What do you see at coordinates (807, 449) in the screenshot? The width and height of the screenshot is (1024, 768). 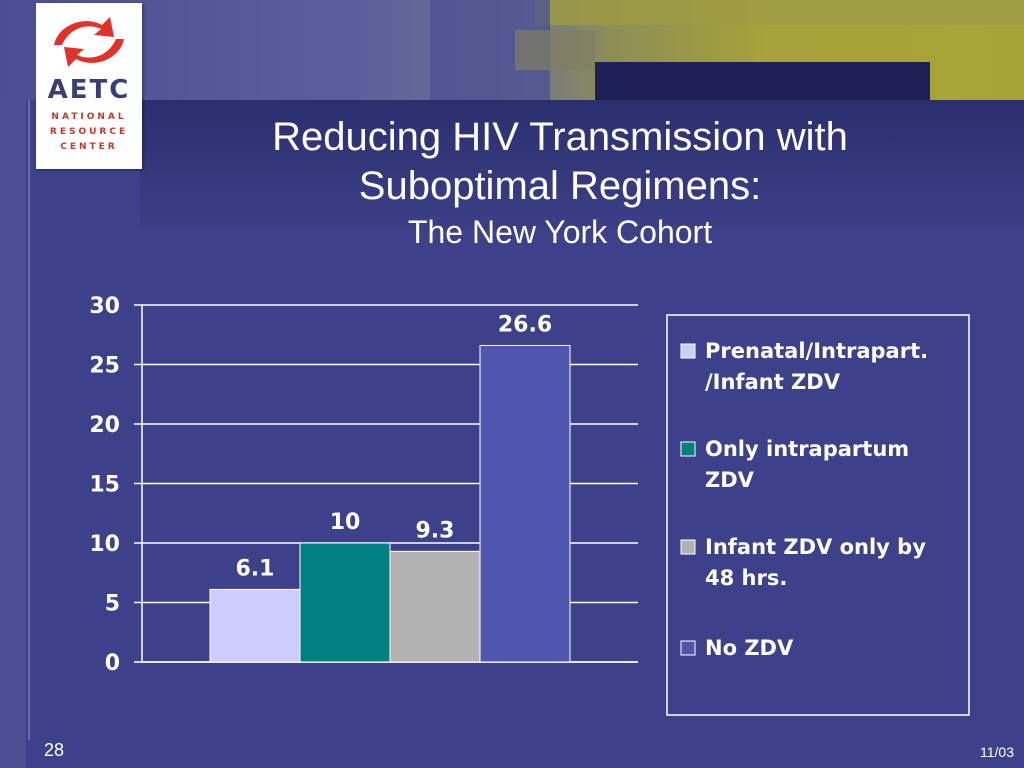 I see `legend-label: Only intrapartum` at bounding box center [807, 449].